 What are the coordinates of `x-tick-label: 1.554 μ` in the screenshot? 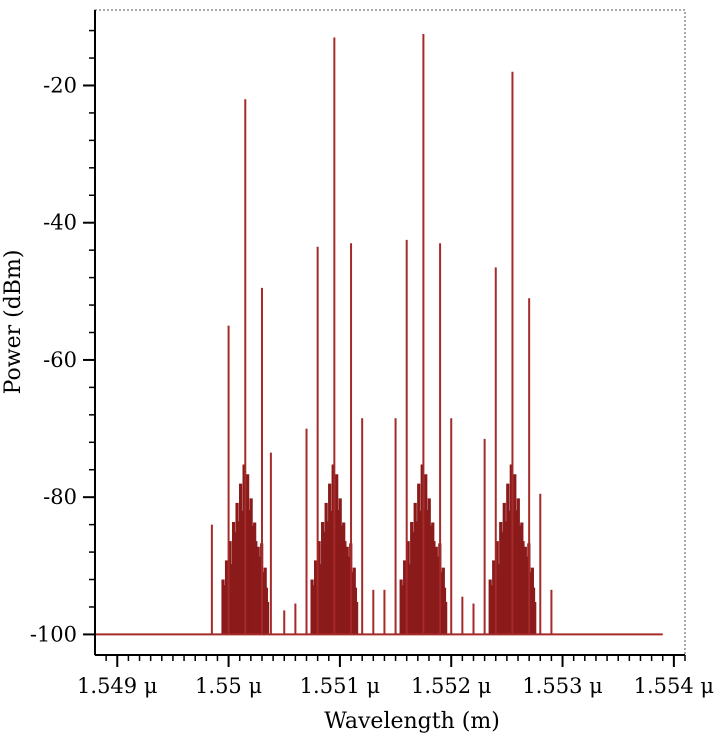 It's located at (674, 686).